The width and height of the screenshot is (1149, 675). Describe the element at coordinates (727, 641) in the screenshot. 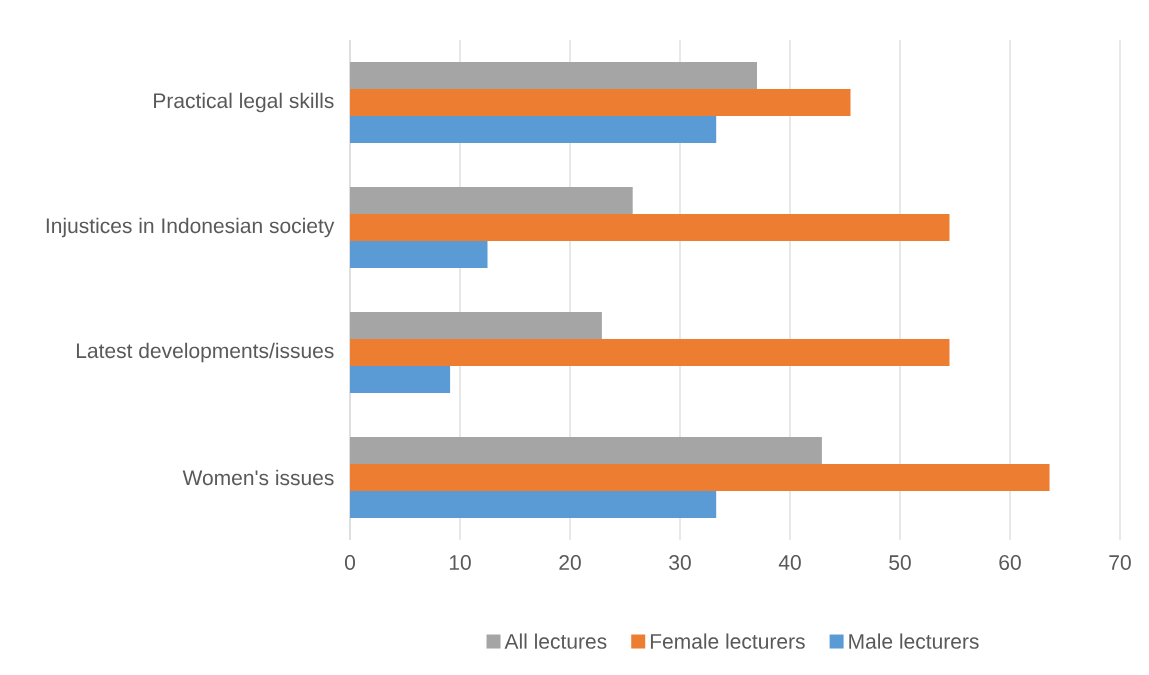

I see `legend-label: Female lecturers` at that location.